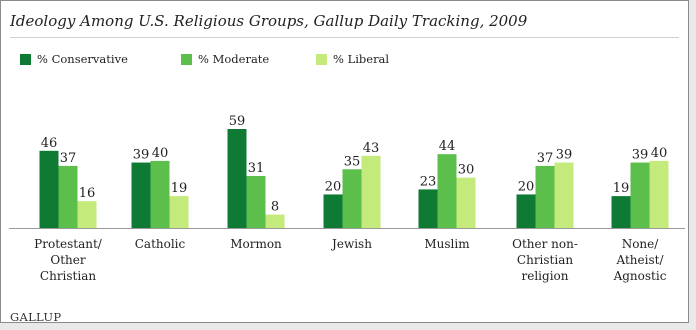 The height and width of the screenshot is (330, 696). I want to click on bar-liberal-other-non-christian-religion, so click(564, 195).